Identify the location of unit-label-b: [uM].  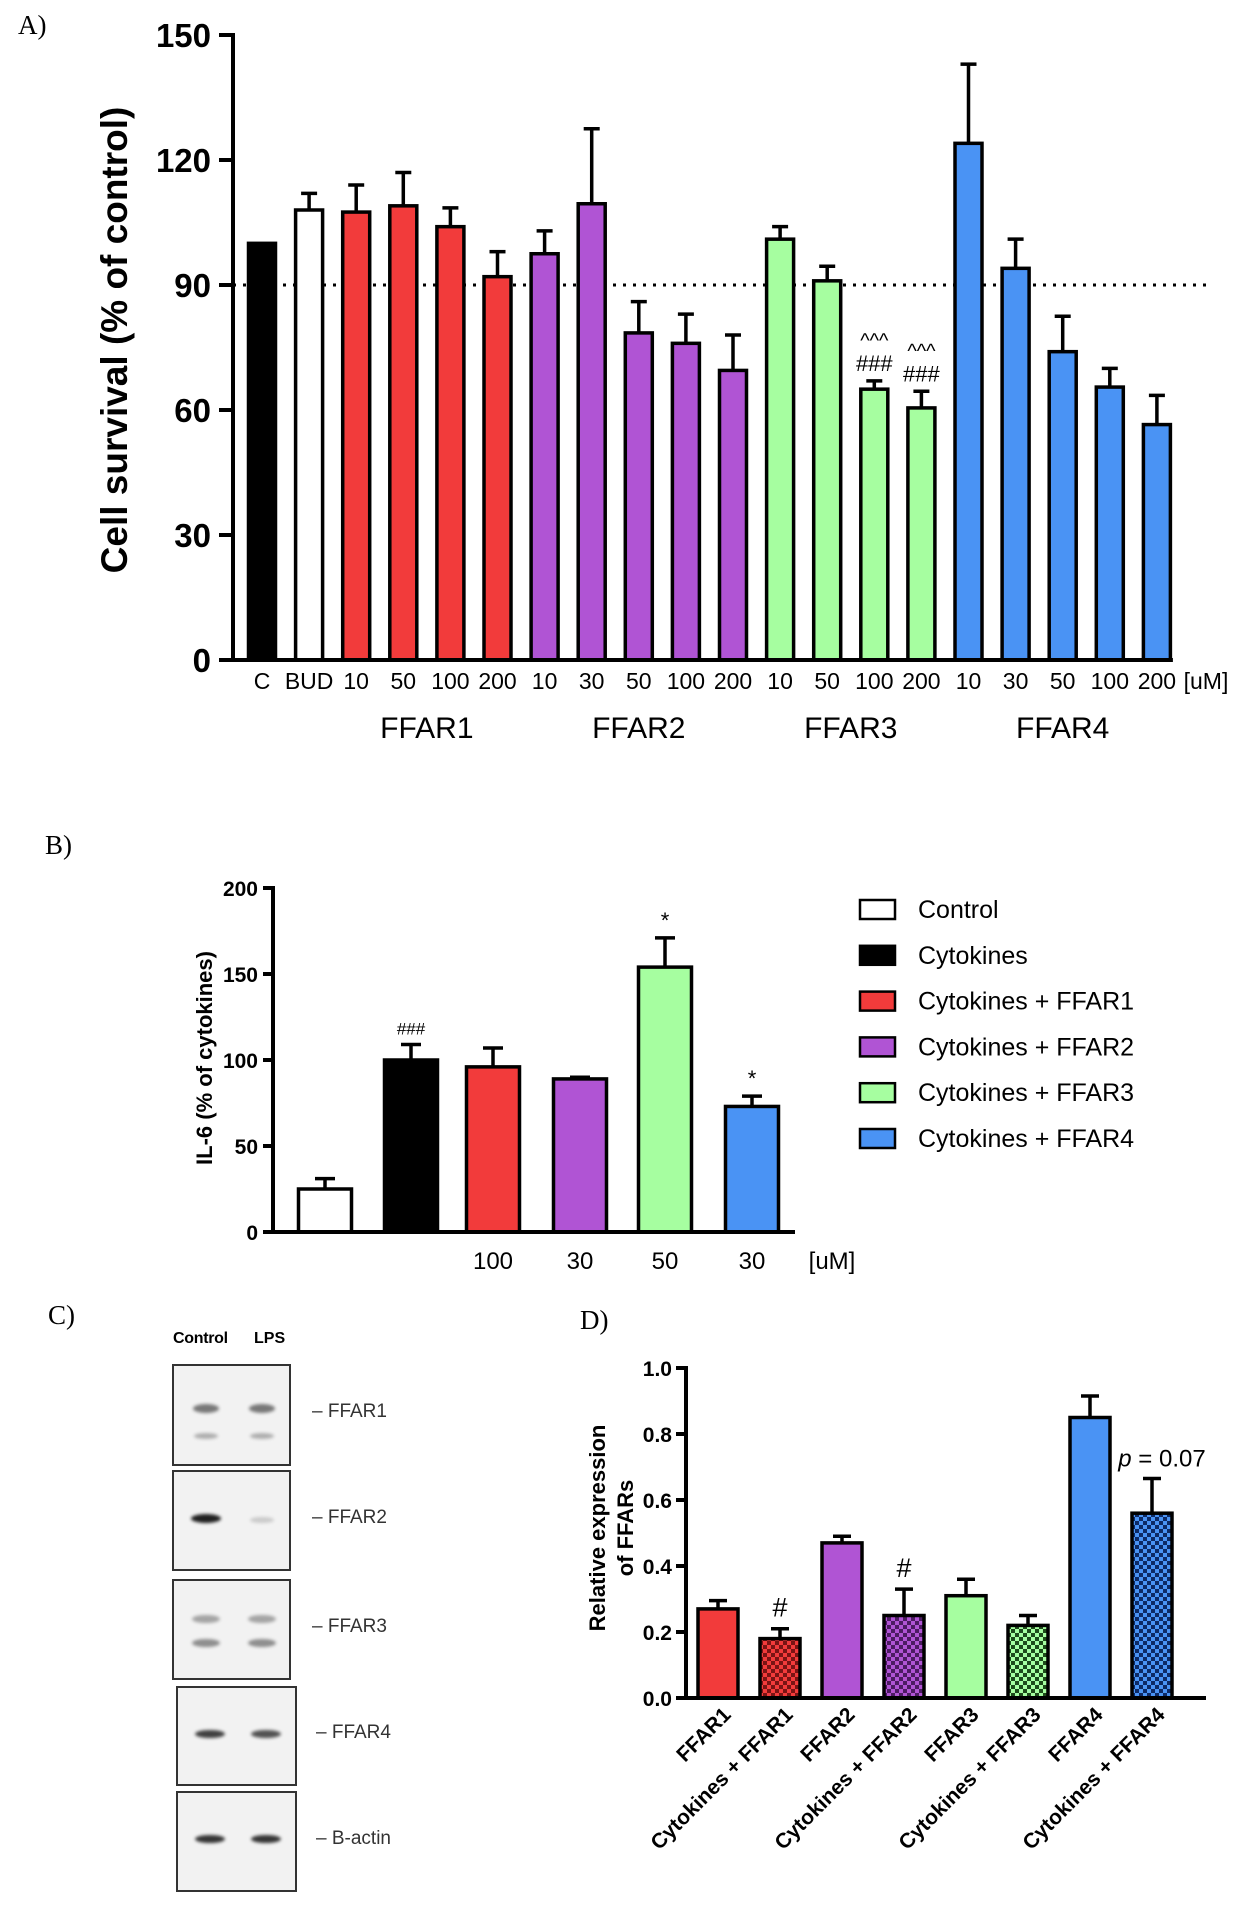
(832, 1261).